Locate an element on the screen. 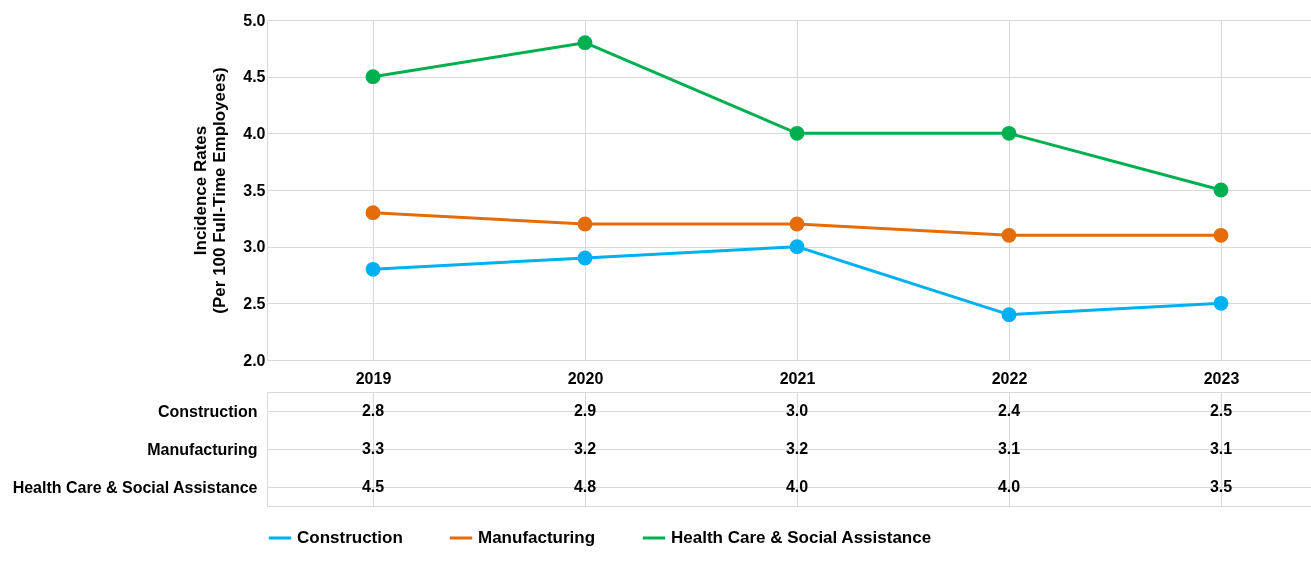 This screenshot has width=1311, height=578. data-label: 4.5 is located at coordinates (373, 486).